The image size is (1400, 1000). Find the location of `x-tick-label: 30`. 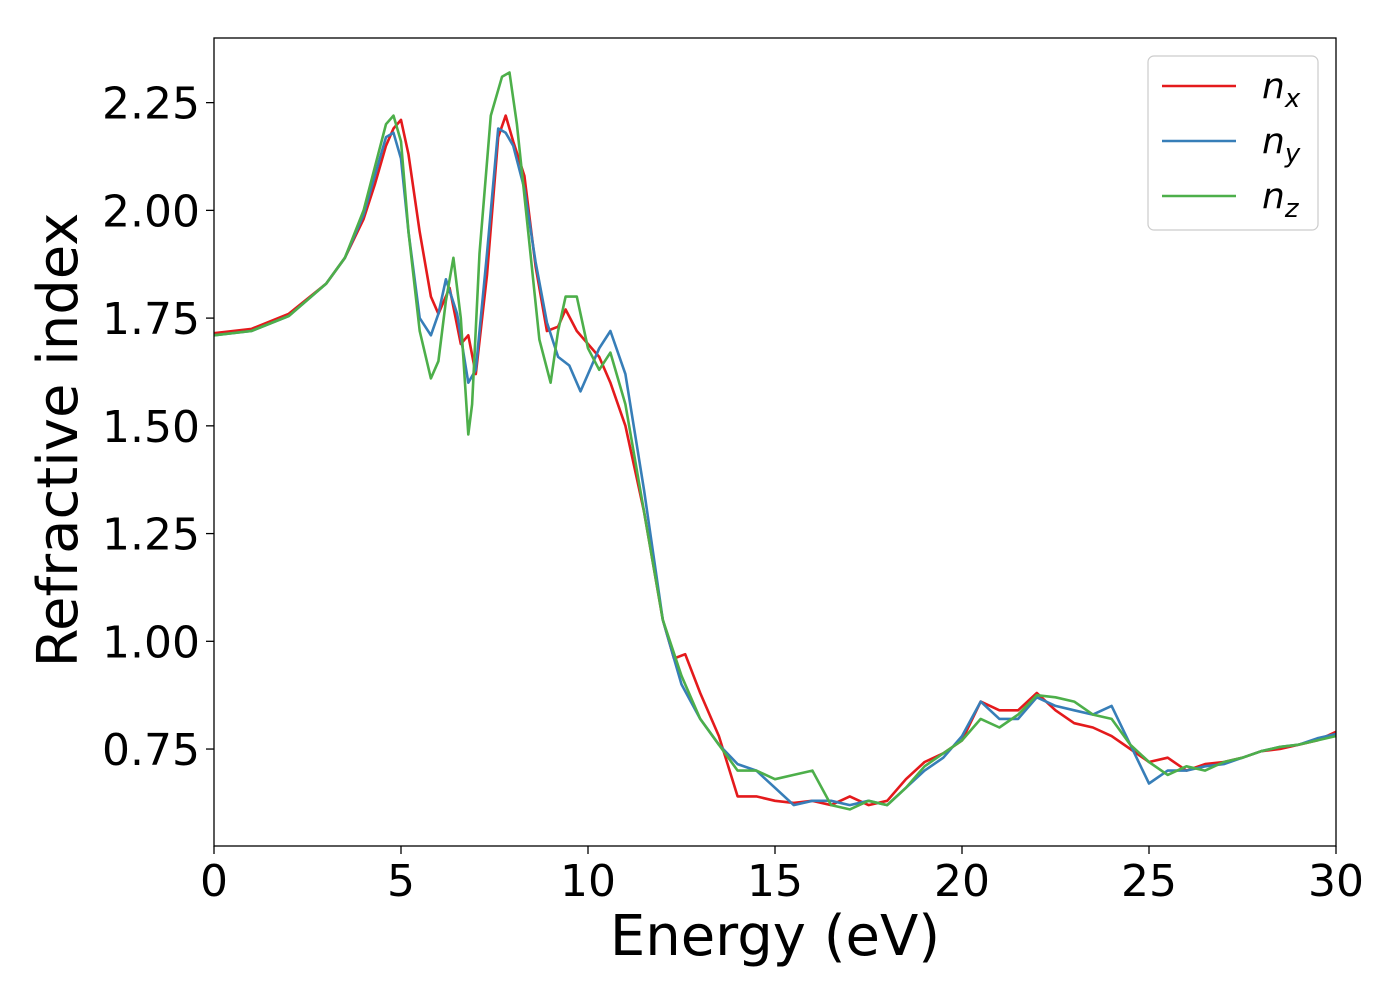

x-tick-label: 30 is located at coordinates (1336, 881).